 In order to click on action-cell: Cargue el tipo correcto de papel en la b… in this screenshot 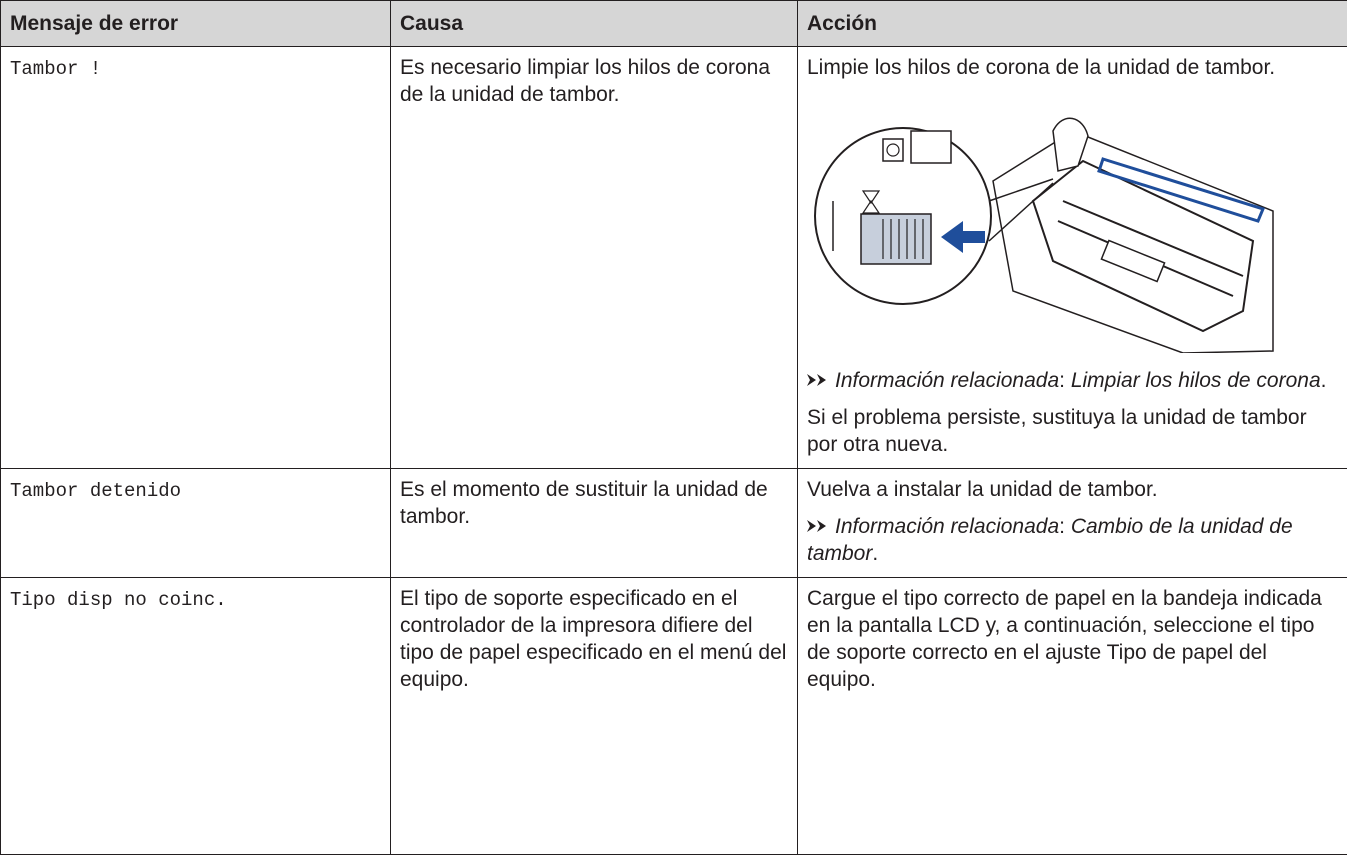, I will do `click(1072, 716)`.